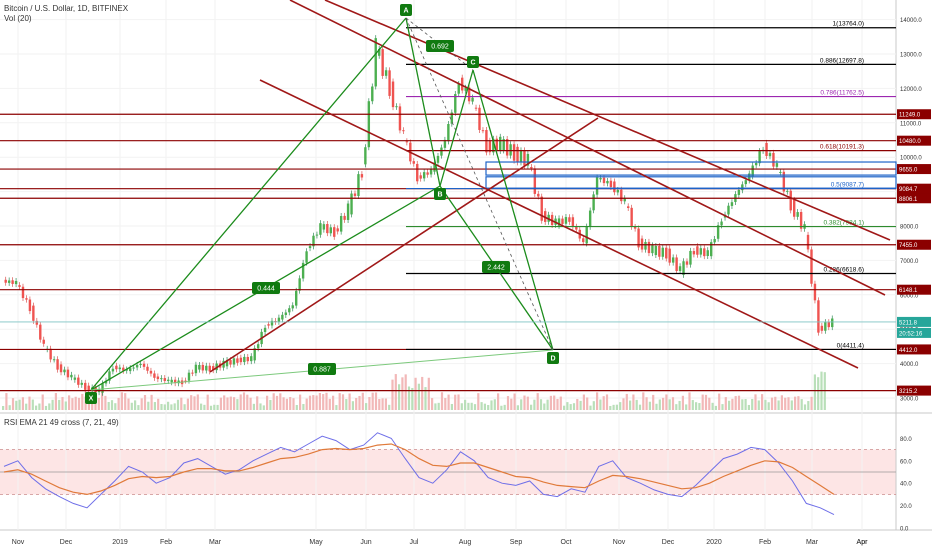 The height and width of the screenshot is (550, 932). I want to click on level-label: 9655.0, so click(908, 171).